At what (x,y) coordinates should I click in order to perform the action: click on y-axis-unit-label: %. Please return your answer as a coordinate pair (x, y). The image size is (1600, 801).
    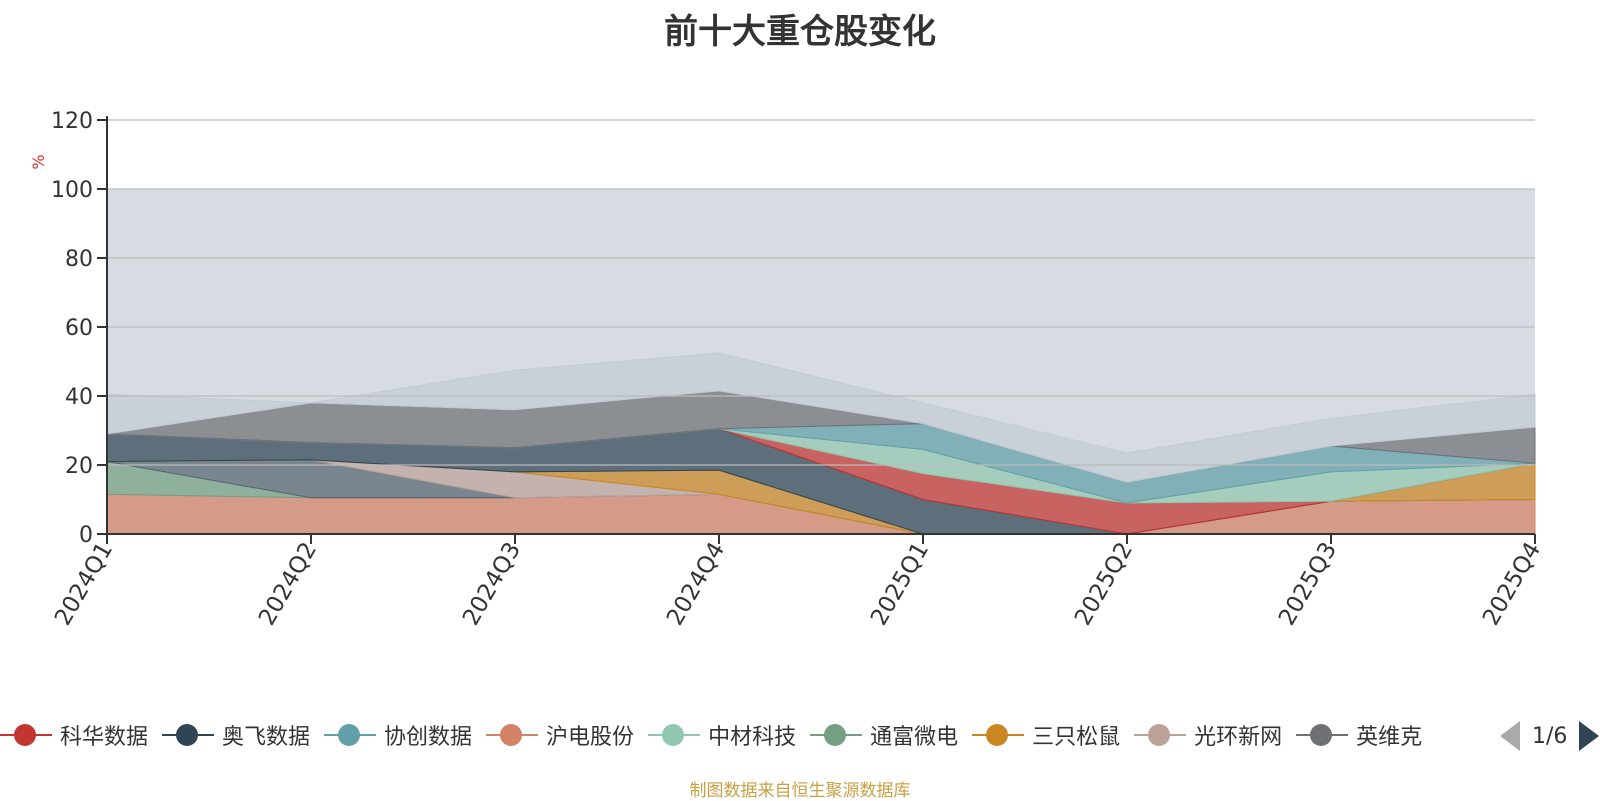
    Looking at the image, I should click on (38, 161).